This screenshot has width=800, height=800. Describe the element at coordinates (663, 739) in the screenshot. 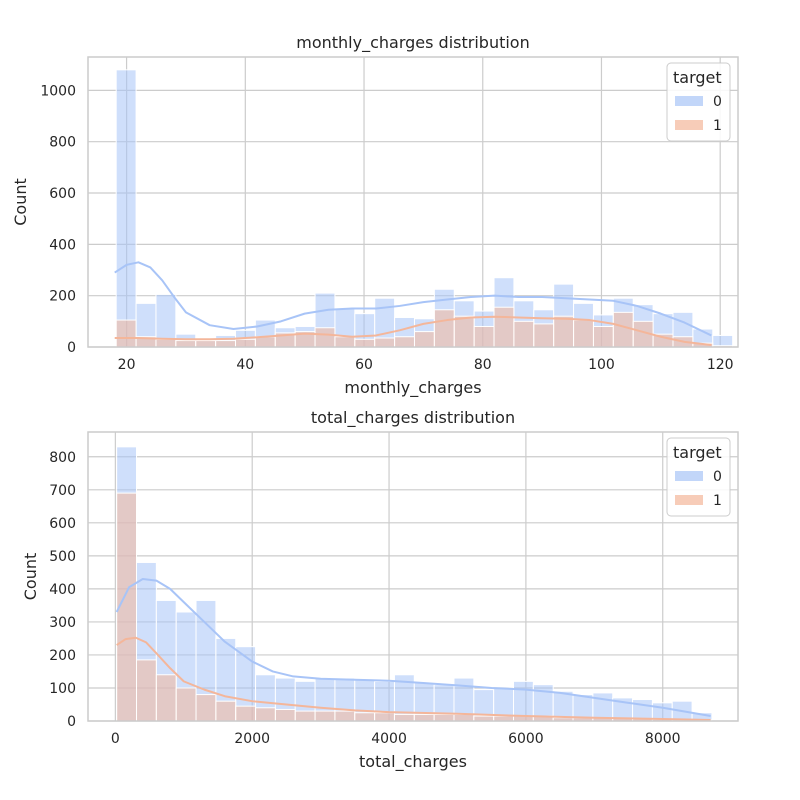

I see `x-tick-label: 8000` at that location.